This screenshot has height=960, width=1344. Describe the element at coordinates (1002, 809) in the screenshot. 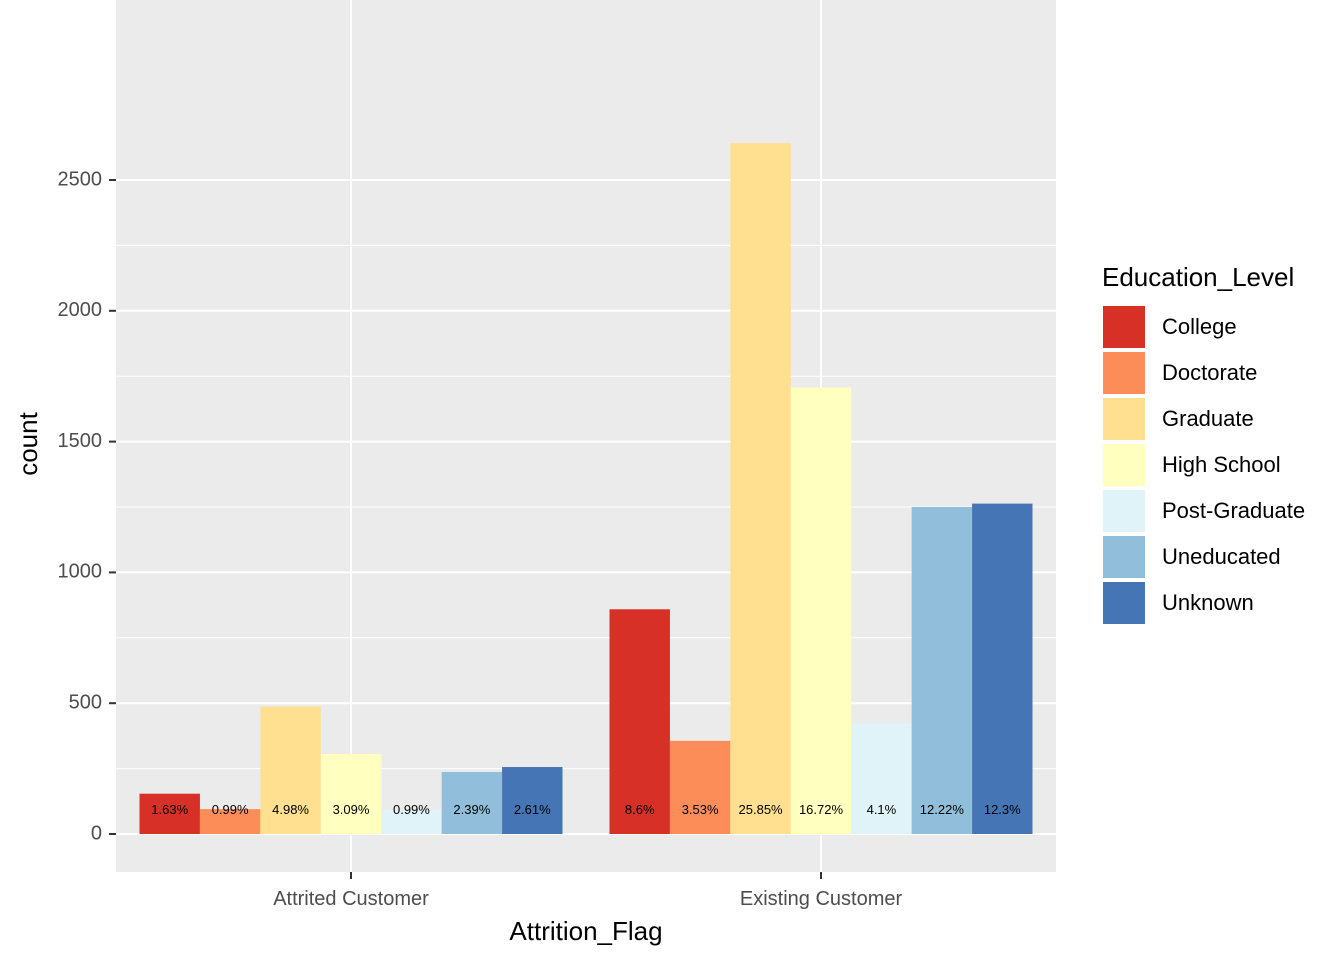

I see `bar-value-label: 12.3%` at that location.